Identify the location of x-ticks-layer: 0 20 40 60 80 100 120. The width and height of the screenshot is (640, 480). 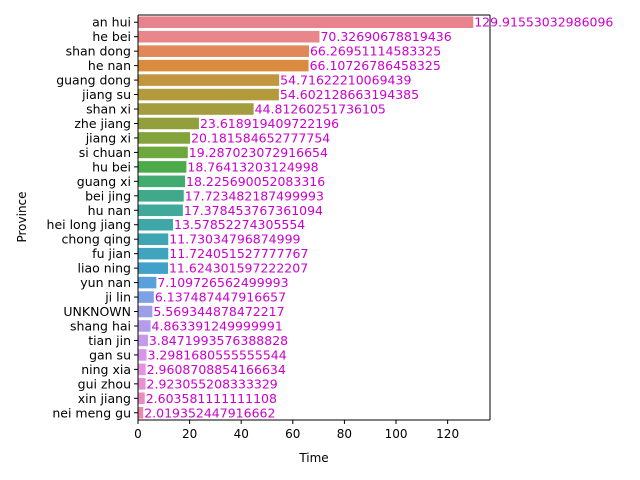
(296, 430).